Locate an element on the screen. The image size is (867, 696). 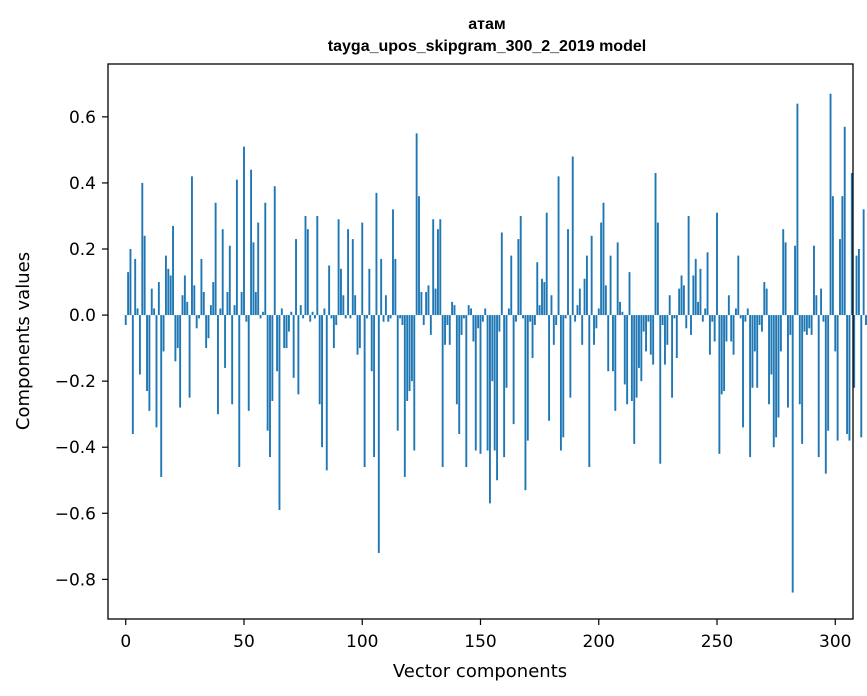
y-tick-label: −0.8 is located at coordinates (75, 580).